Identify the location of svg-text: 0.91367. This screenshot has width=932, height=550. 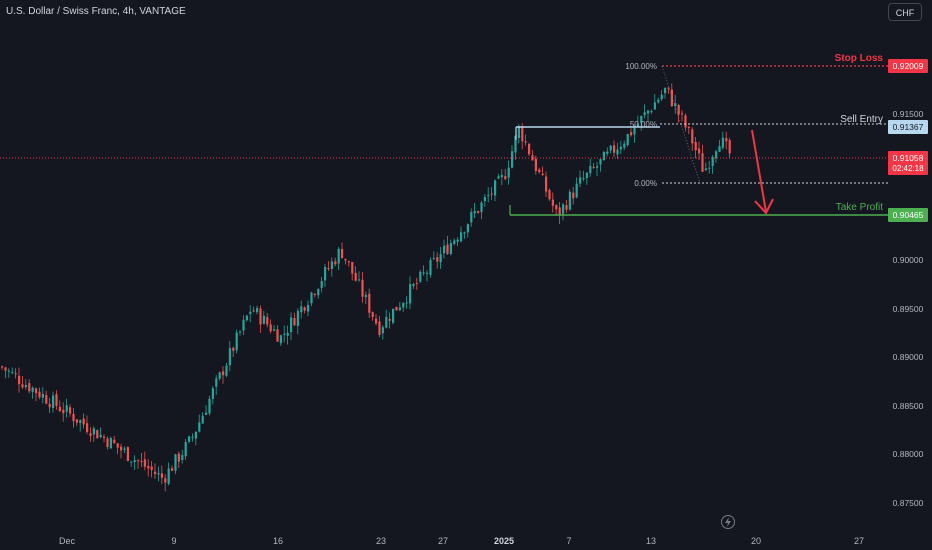
(908, 127).